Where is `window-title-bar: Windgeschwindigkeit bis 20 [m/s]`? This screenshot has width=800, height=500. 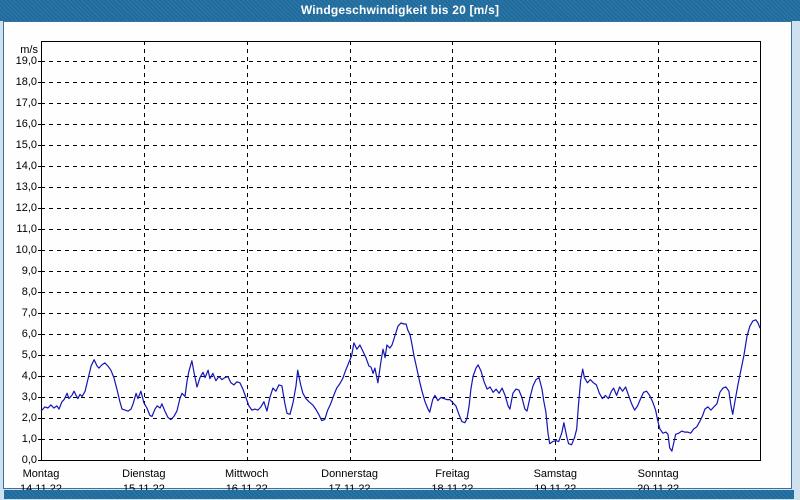 window-title-bar: Windgeschwindigkeit bis 20 [m/s] is located at coordinates (400, 10).